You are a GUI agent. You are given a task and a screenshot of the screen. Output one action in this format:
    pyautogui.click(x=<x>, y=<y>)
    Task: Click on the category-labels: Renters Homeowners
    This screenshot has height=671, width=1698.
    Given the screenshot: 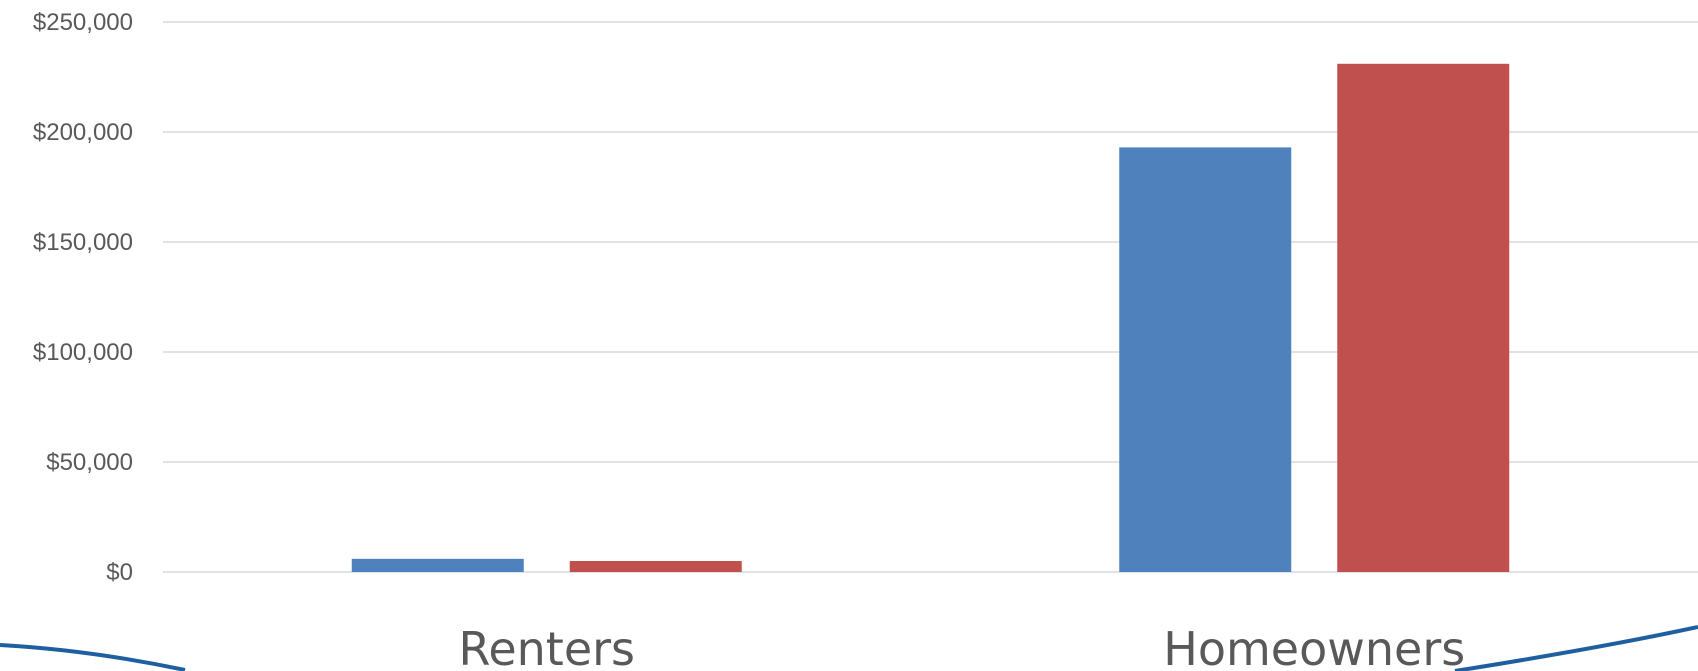 What is the action you would take?
    pyautogui.click(x=961, y=646)
    